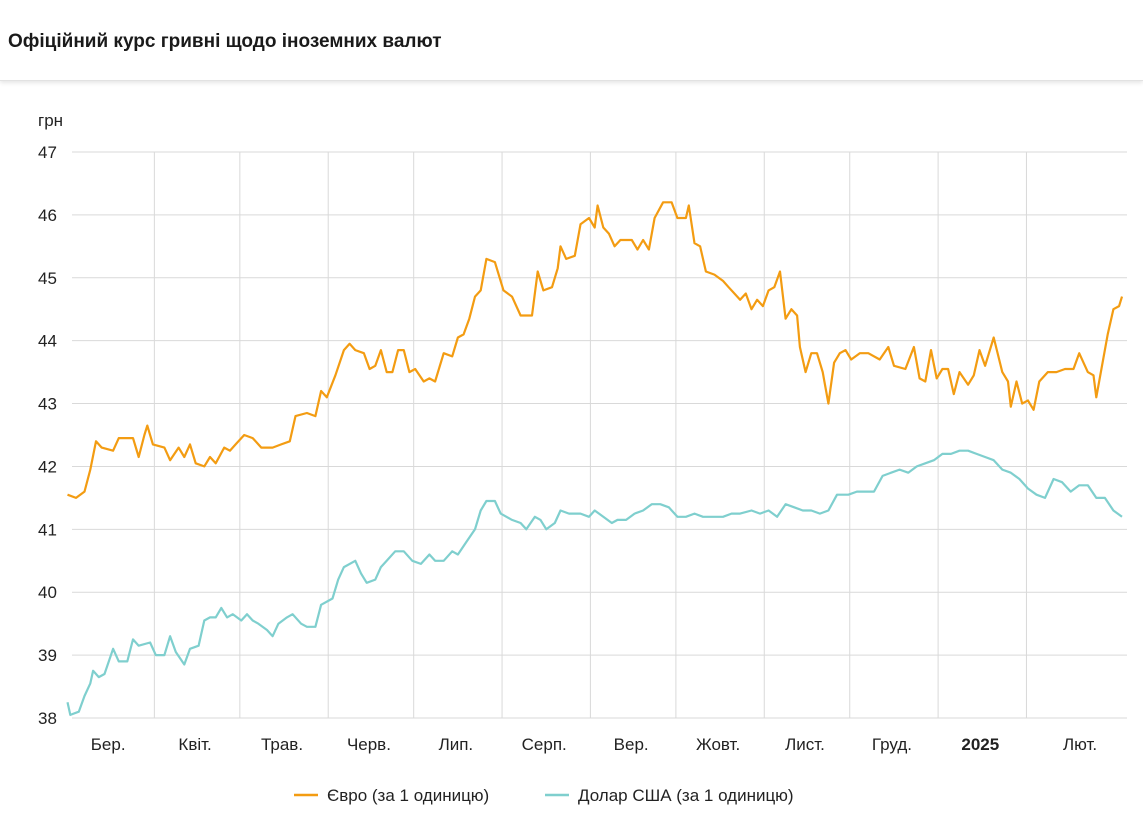 The image size is (1143, 817). I want to click on legend-item-usd: Долар США (за 1 одиницю), so click(669, 795).